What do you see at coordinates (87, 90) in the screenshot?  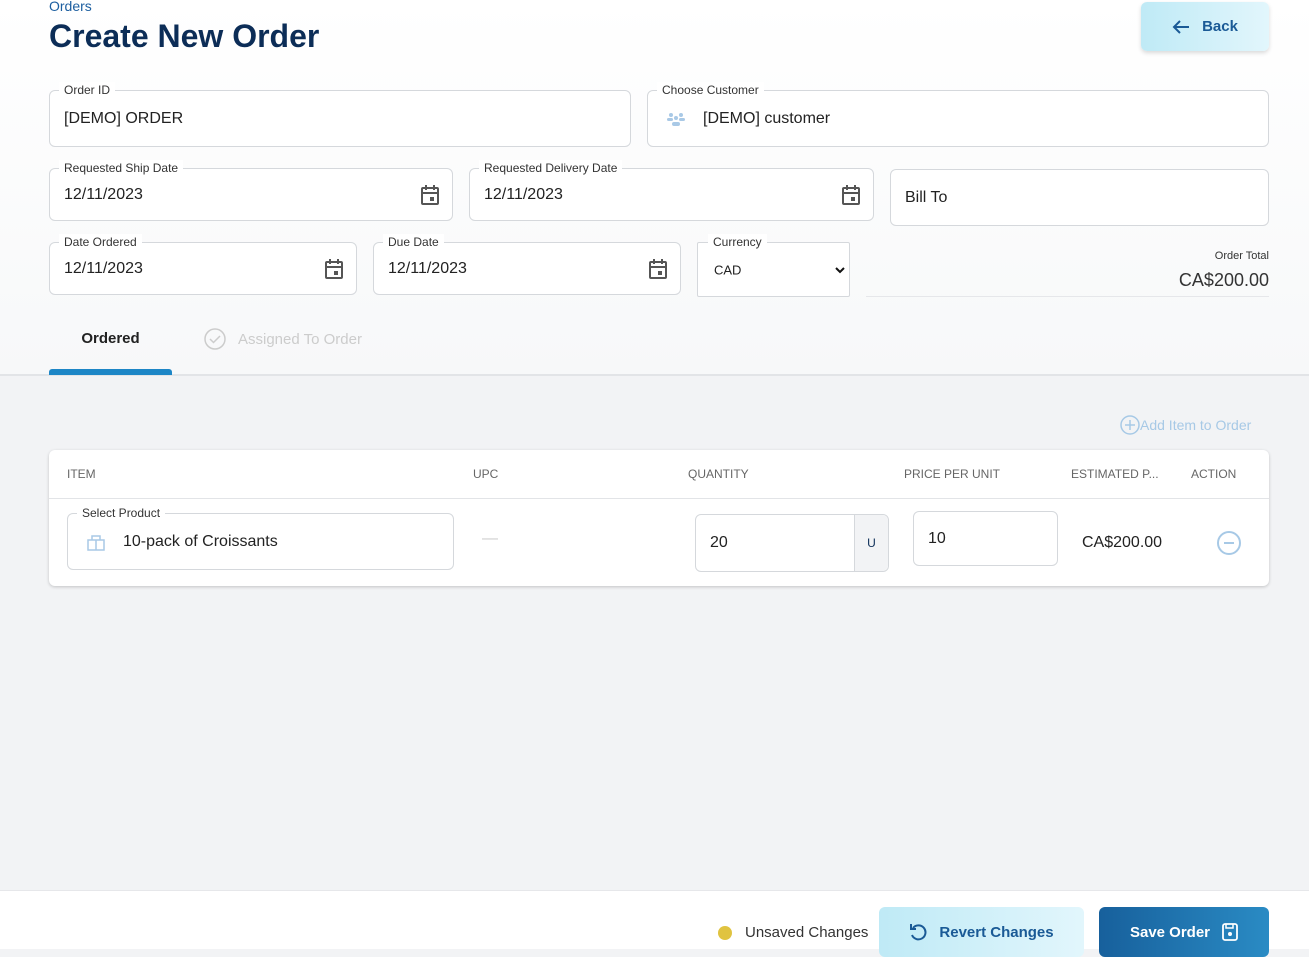 I see `order-id-label: Order ID` at bounding box center [87, 90].